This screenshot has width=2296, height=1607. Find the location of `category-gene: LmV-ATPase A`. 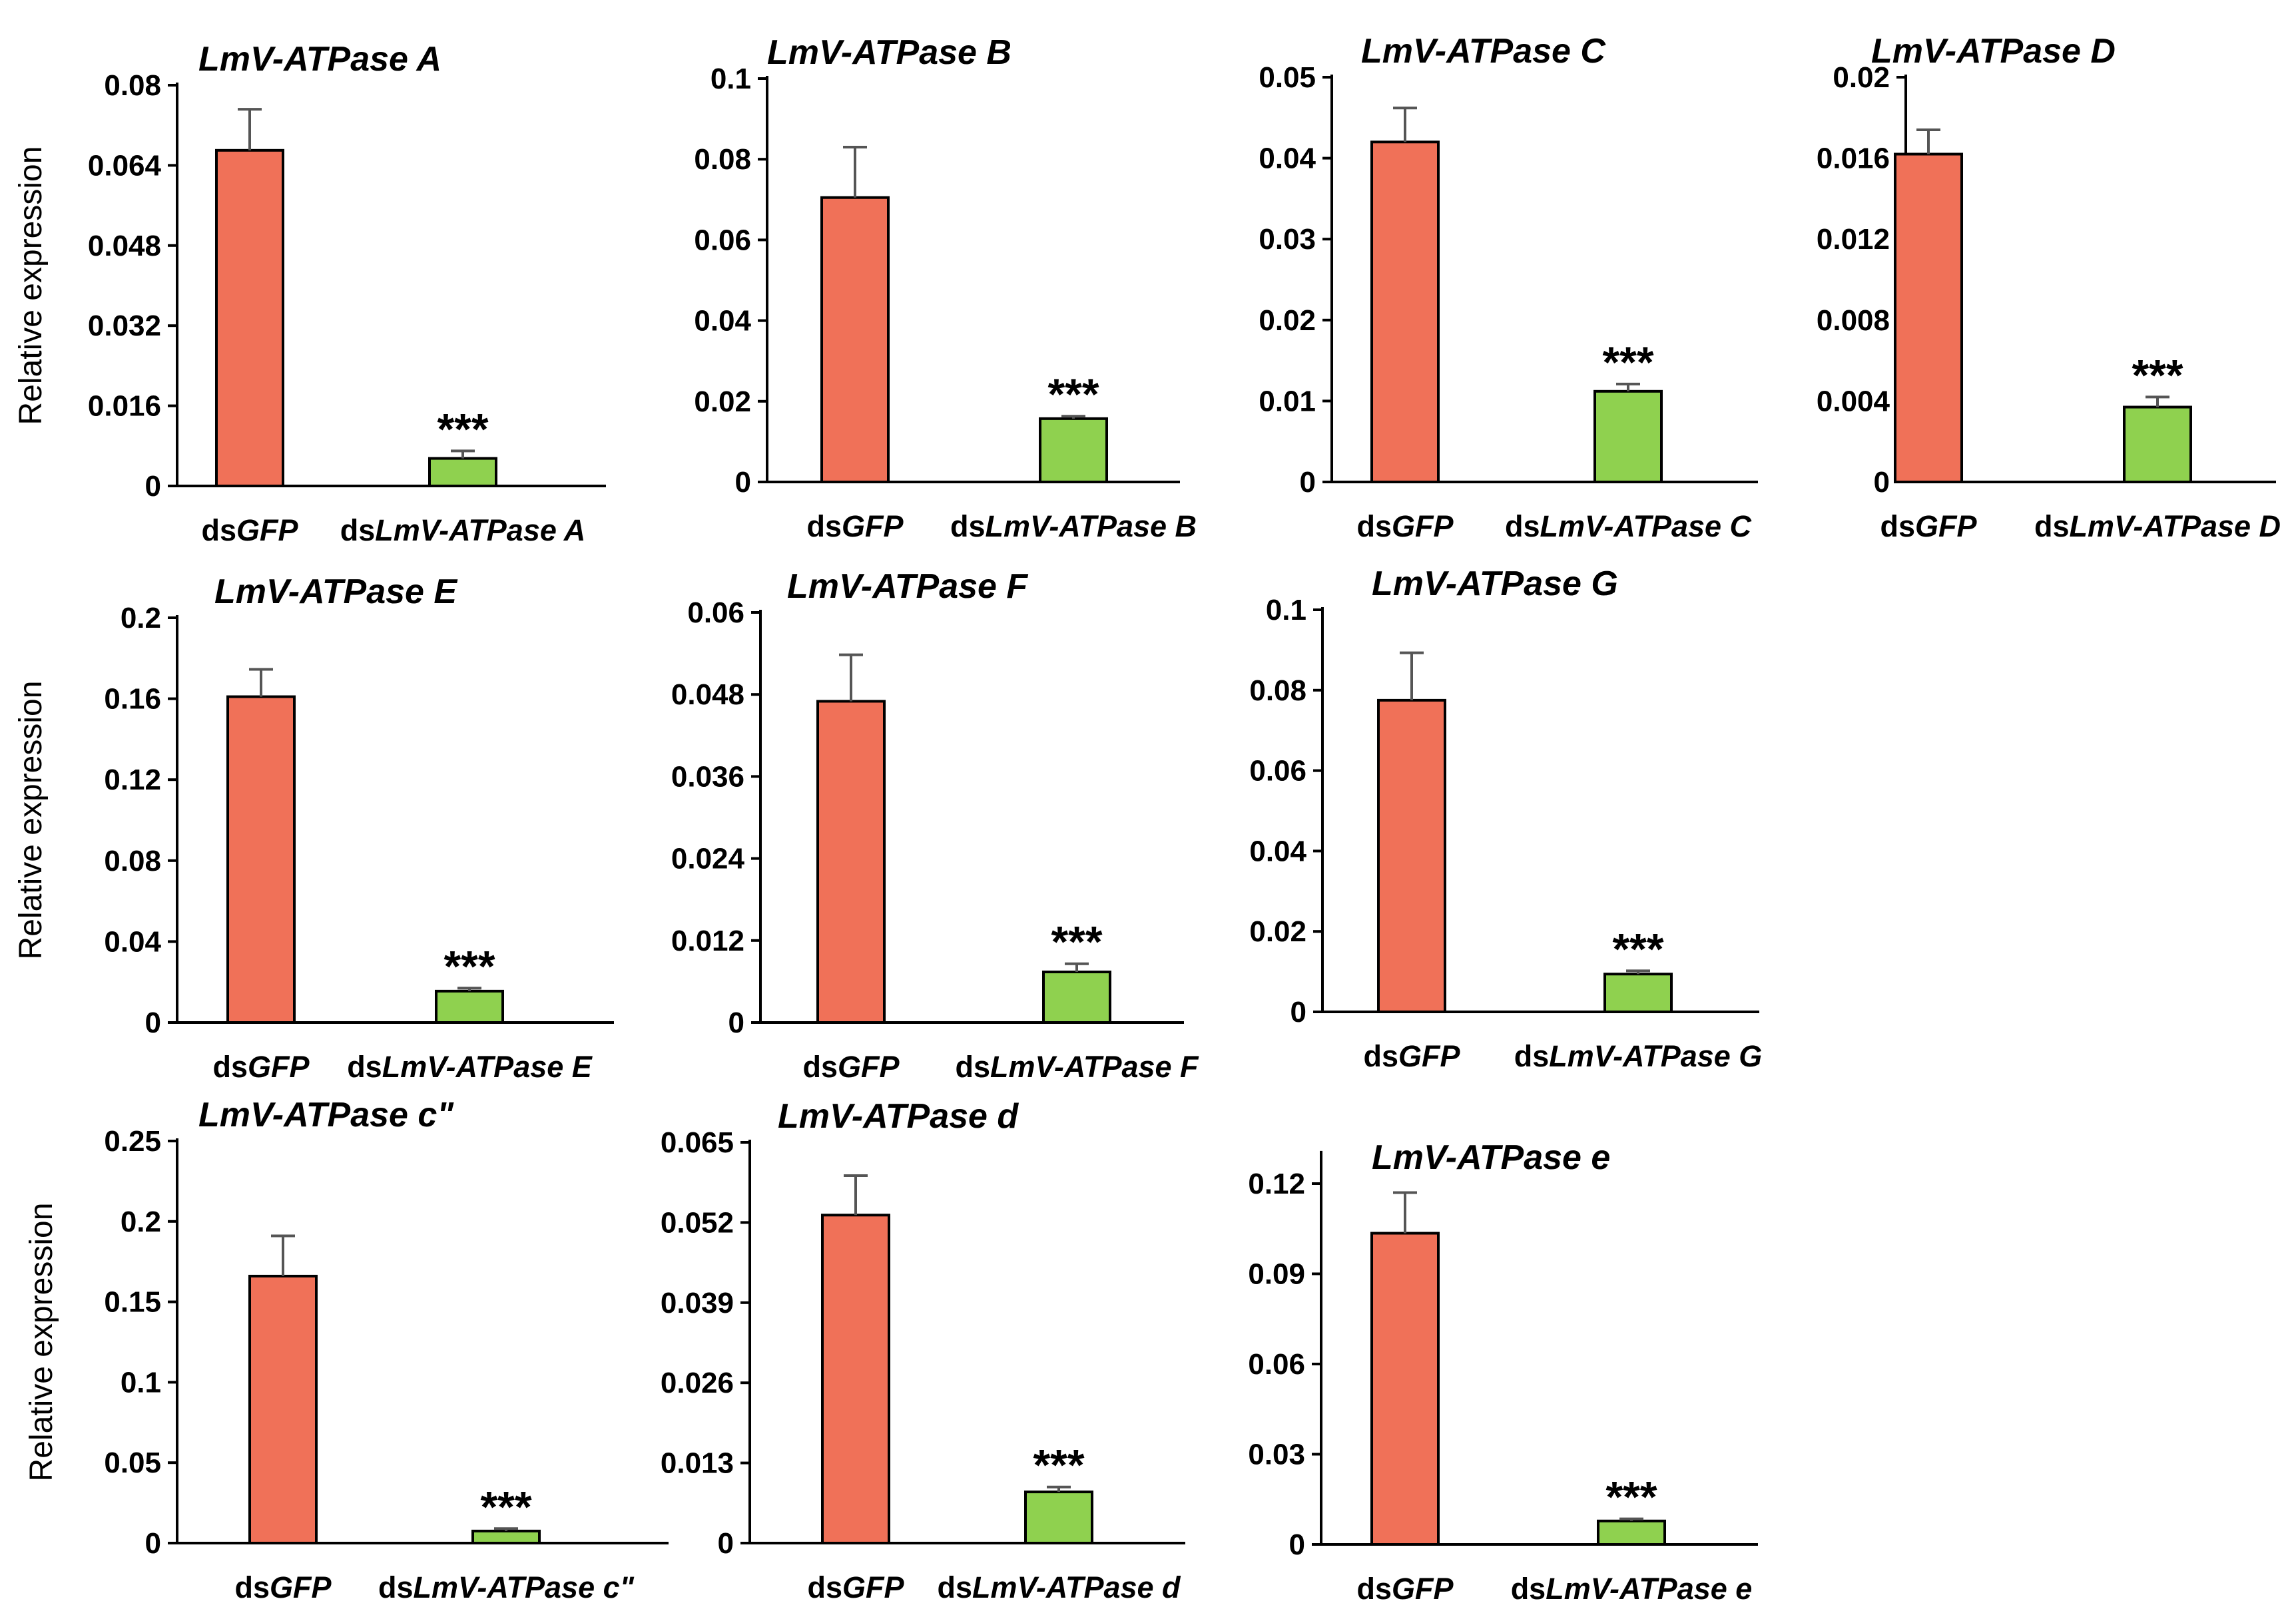

category-gene: LmV-ATPase A is located at coordinates (480, 530).